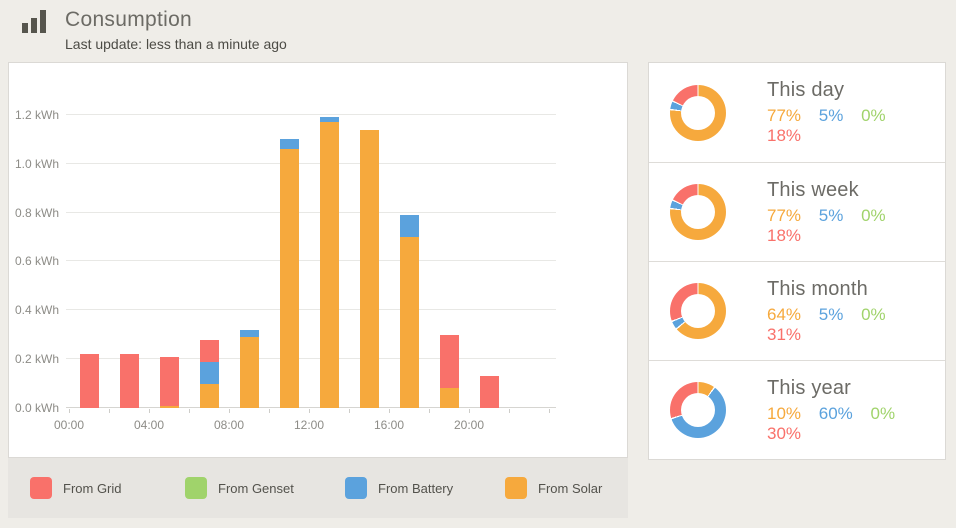 This screenshot has height=528, width=956. I want to click on solar-pct: 10%, so click(784, 413).